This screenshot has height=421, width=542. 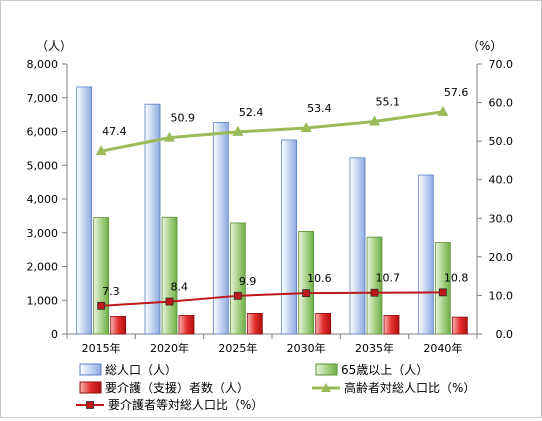 I want to click on legend-marker-care-ratio, so click(x=90, y=405).